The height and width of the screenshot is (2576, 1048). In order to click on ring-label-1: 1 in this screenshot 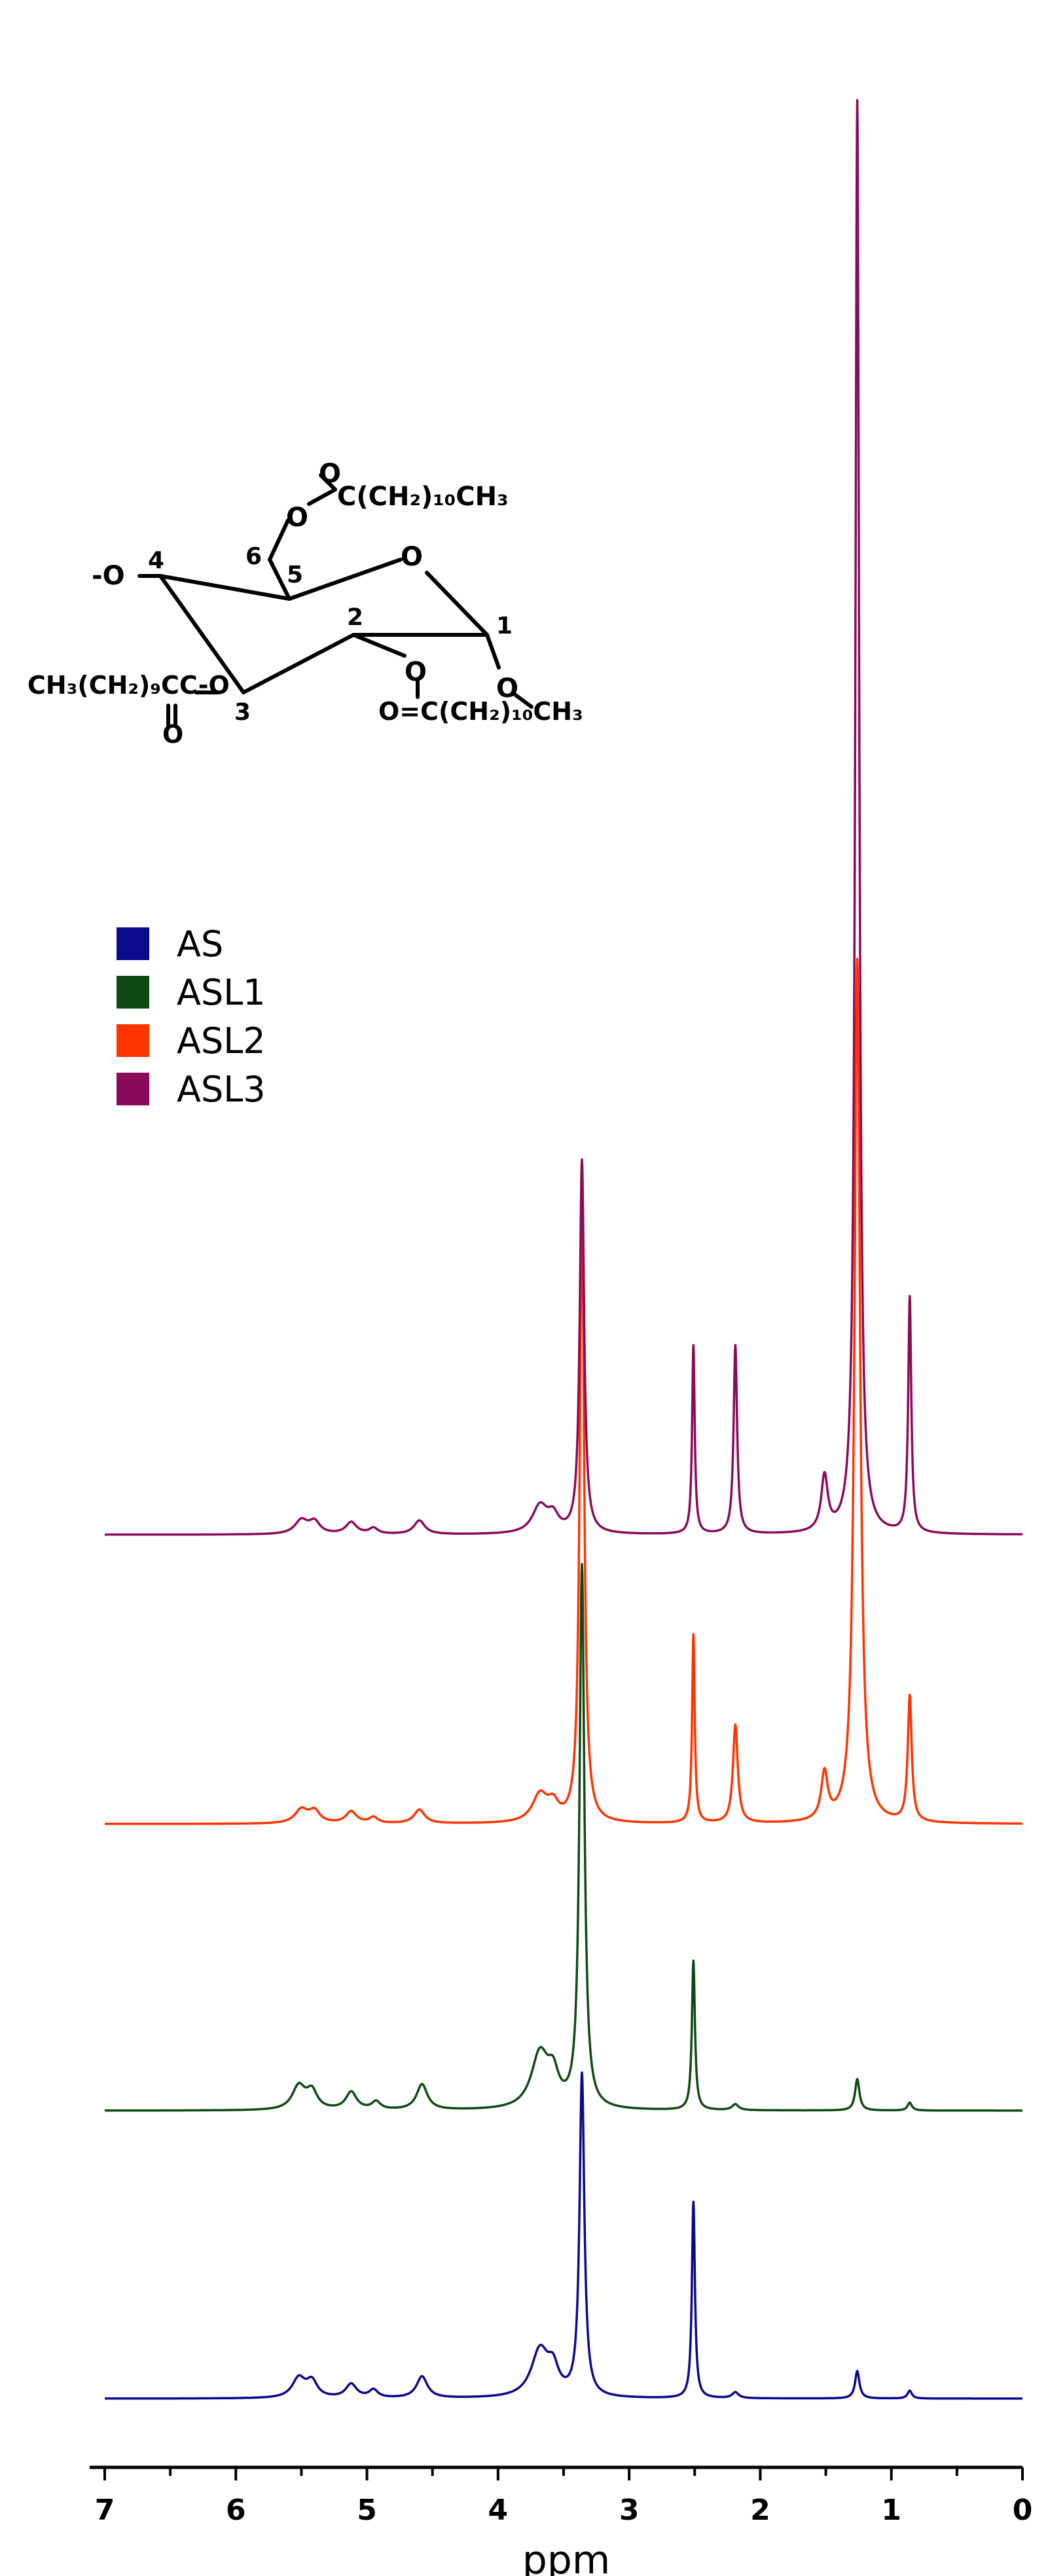, I will do `click(504, 626)`.